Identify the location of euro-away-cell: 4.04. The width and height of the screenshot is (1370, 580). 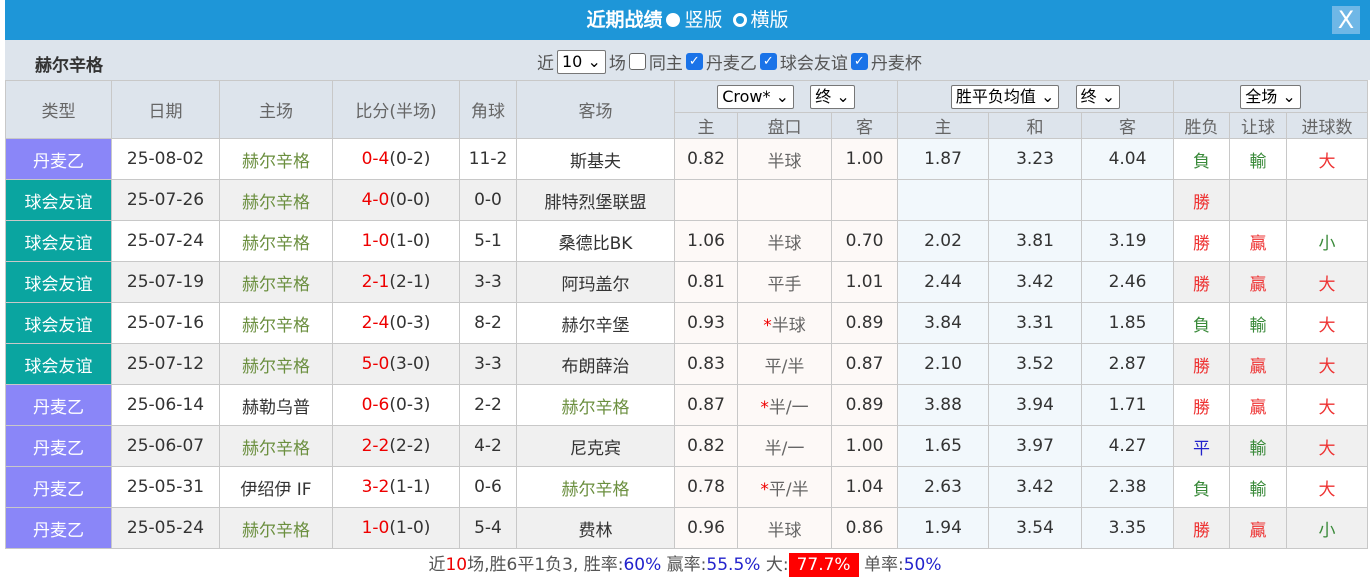
(1127, 159).